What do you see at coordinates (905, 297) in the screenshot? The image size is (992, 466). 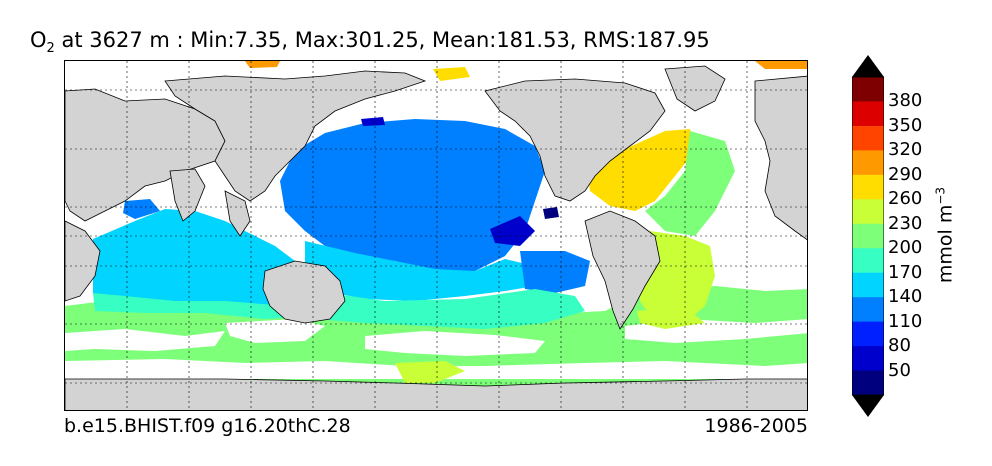 I see `colorbar-tick-label: 140` at bounding box center [905, 297].